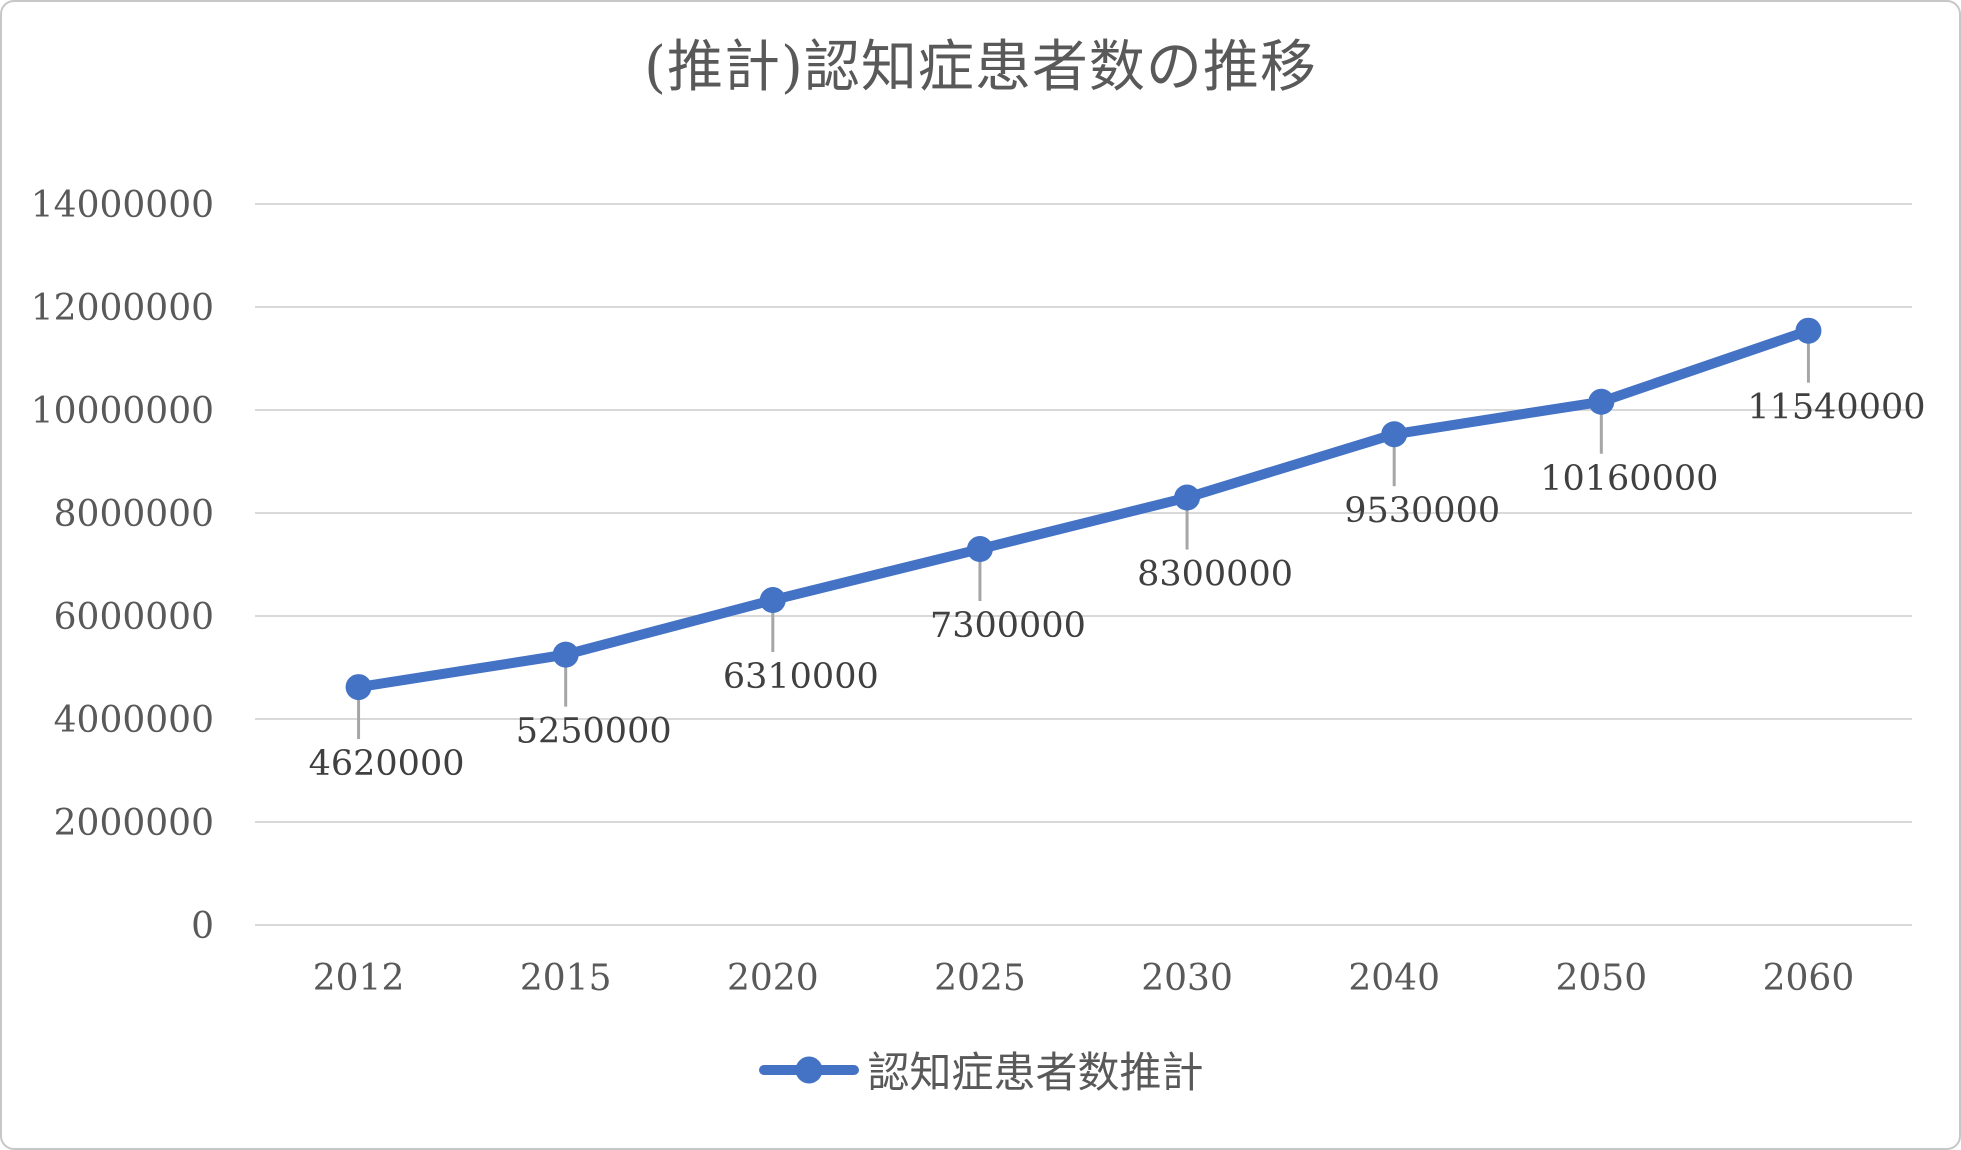  What do you see at coordinates (122, 308) in the screenshot?
I see `y-axis-tick-label: 12000000` at bounding box center [122, 308].